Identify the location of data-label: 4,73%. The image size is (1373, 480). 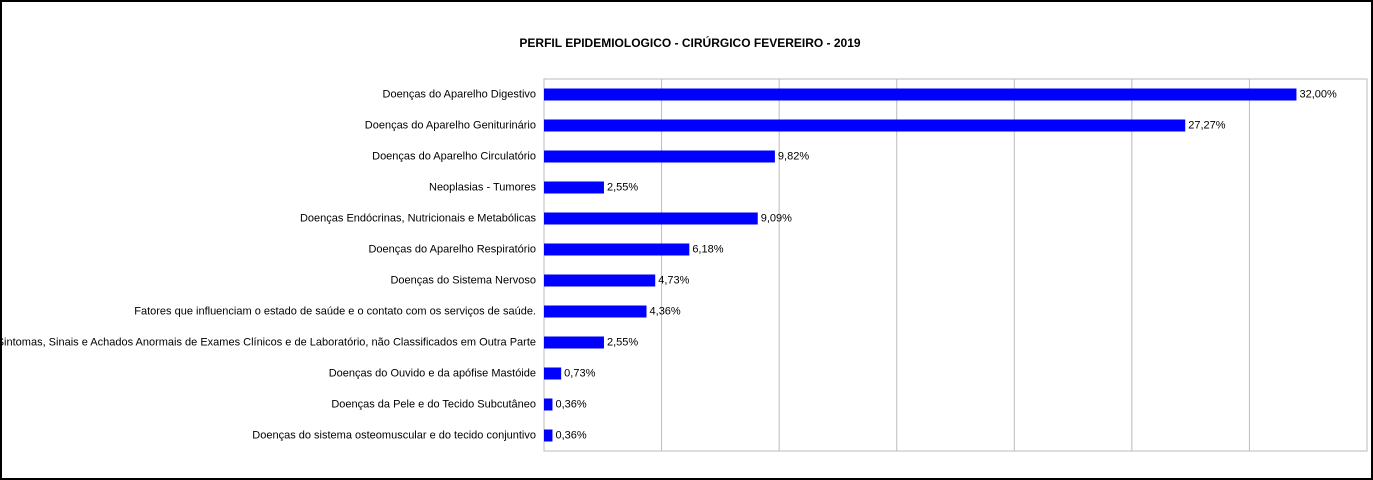
(673, 280).